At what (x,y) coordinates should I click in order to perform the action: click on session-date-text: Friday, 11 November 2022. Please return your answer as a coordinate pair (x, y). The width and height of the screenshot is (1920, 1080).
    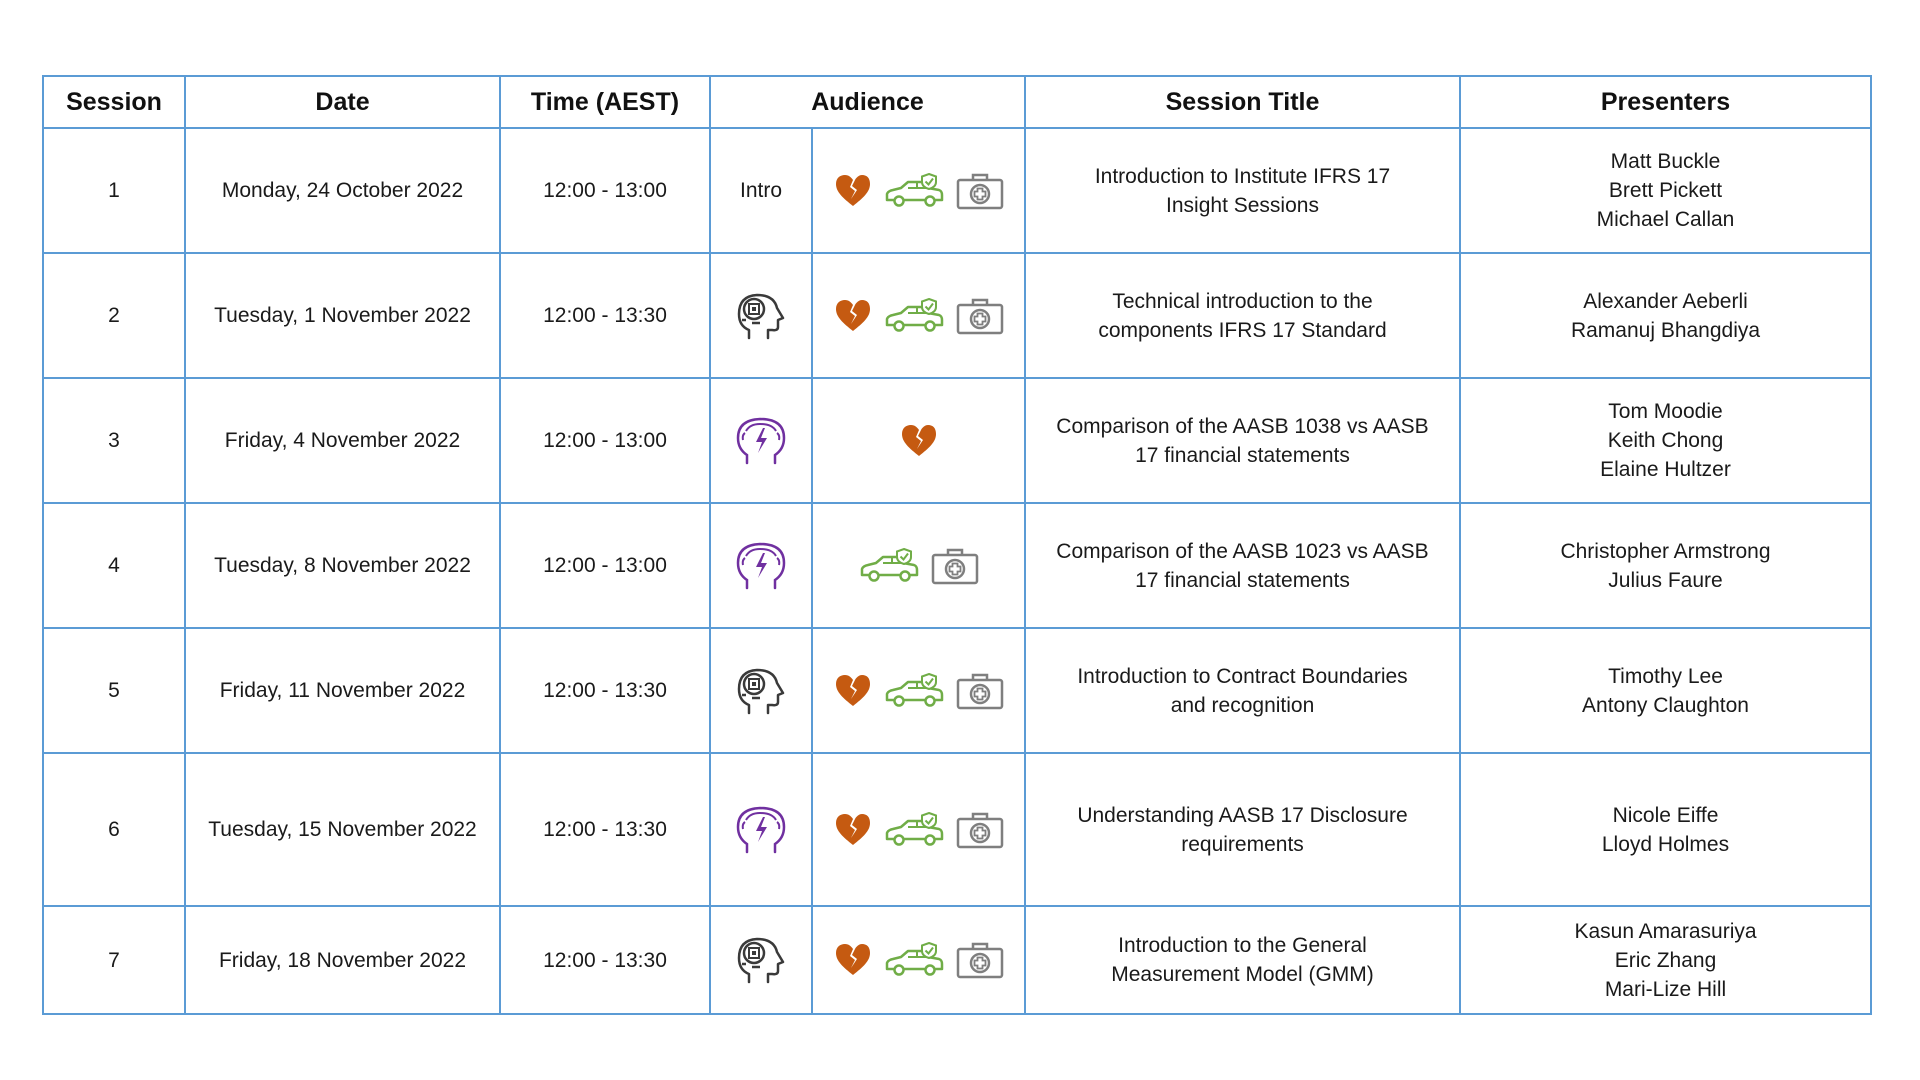
    Looking at the image, I should click on (342, 690).